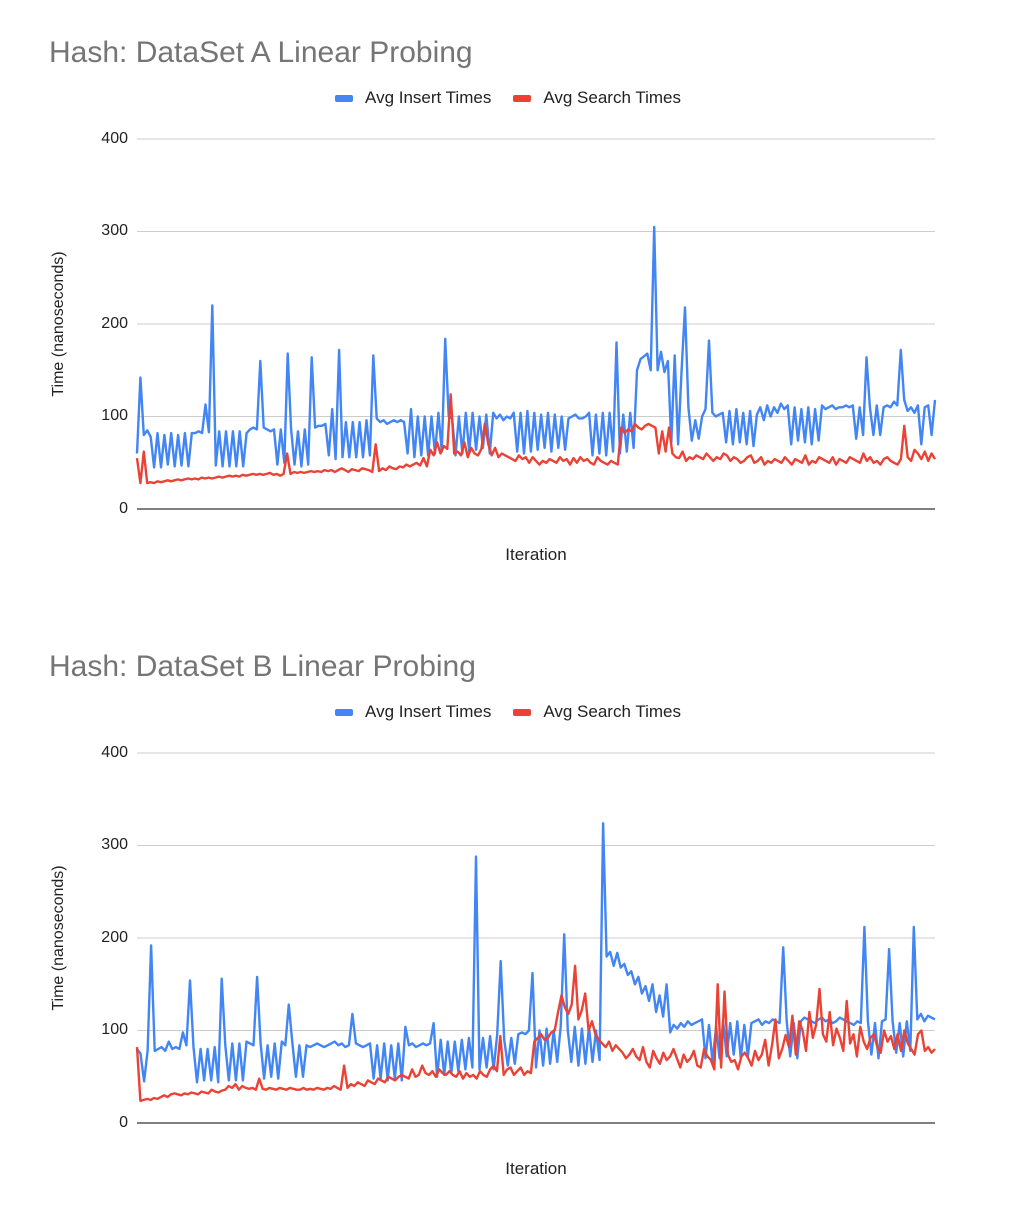 Image resolution: width=1016 pixels, height=1214 pixels. What do you see at coordinates (261, 52) in the screenshot?
I see `chart-title: Hash: DataSet A Linear Probing` at bounding box center [261, 52].